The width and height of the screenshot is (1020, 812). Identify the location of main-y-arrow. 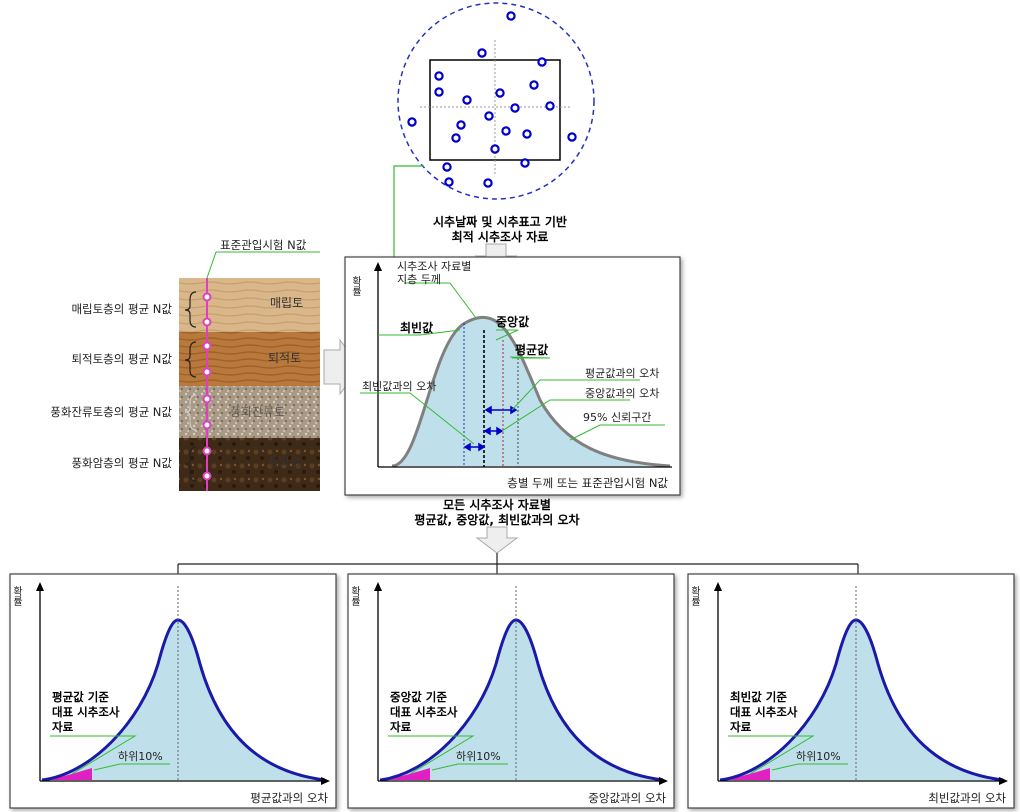
(378, 266).